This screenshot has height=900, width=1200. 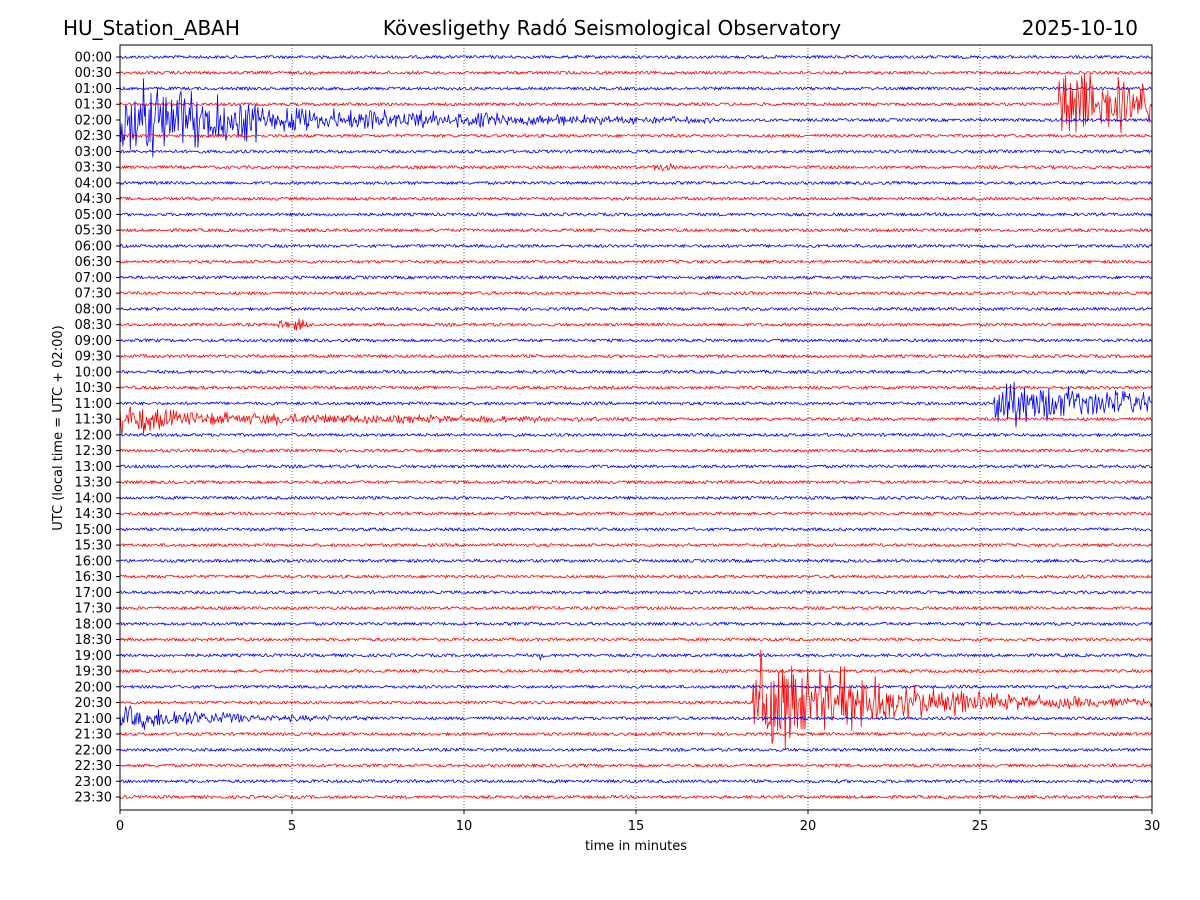 I want to click on x-axis-label: time in minutes, so click(x=636, y=846).